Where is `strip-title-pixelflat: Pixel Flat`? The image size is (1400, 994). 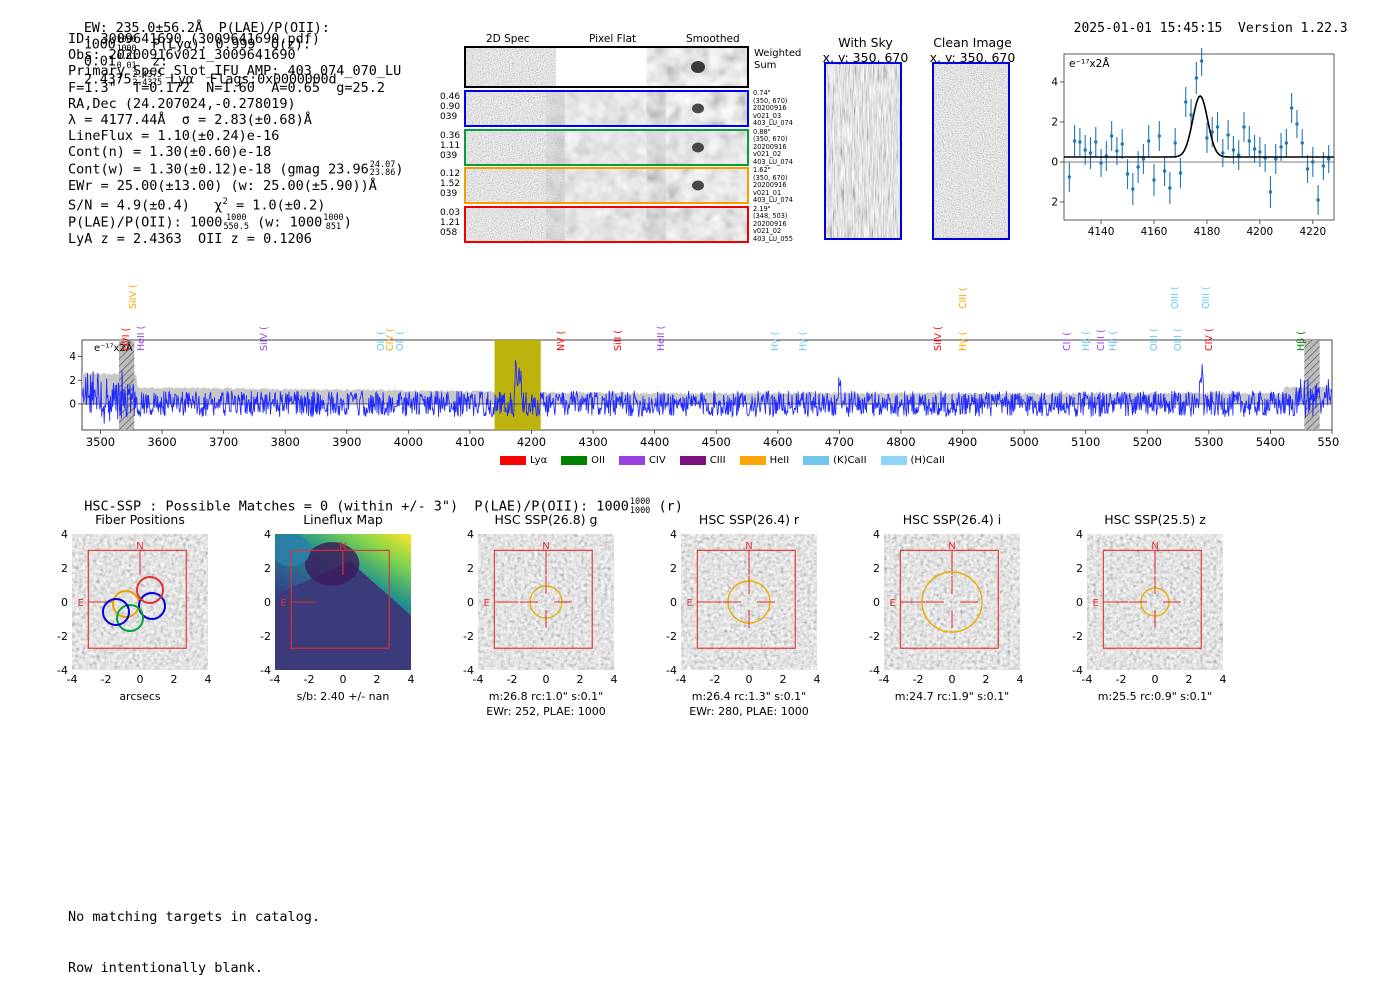 strip-title-pixelflat: Pixel Flat is located at coordinates (613, 39).